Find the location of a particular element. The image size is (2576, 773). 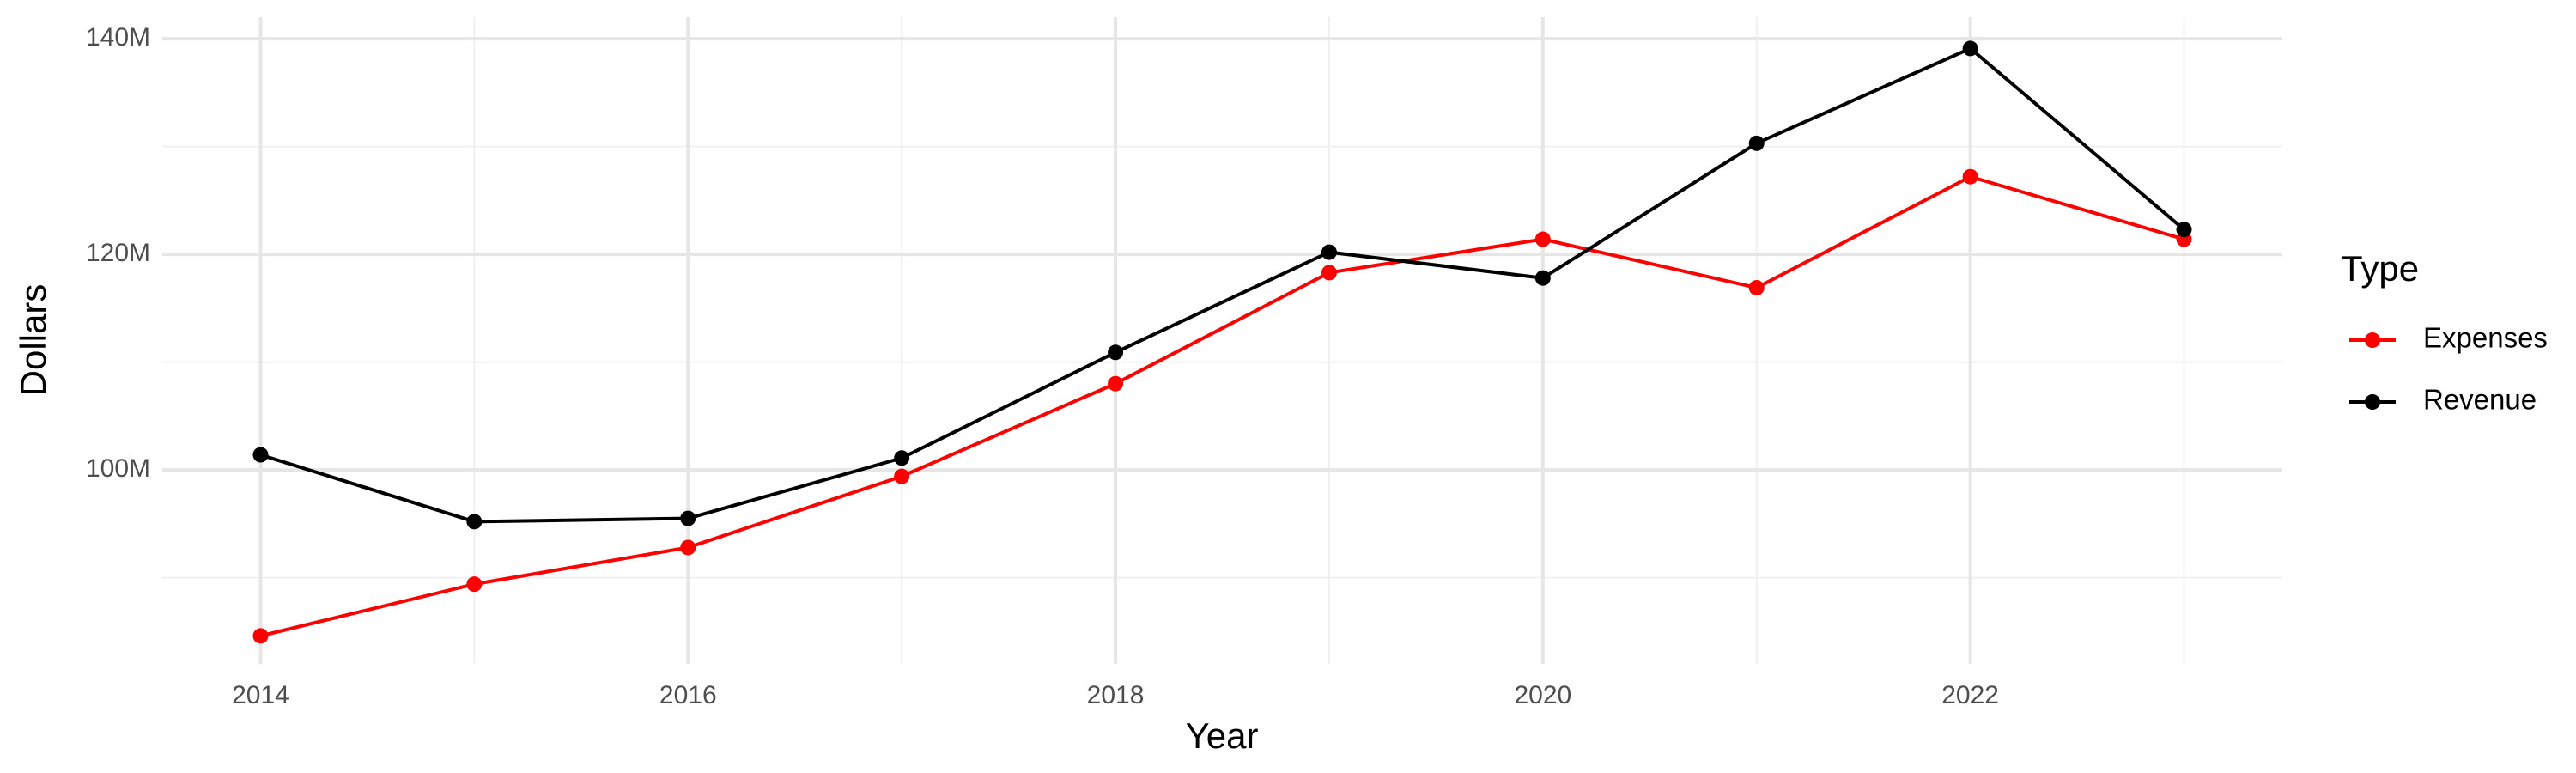

legend-label: Revenue is located at coordinates (2480, 400).